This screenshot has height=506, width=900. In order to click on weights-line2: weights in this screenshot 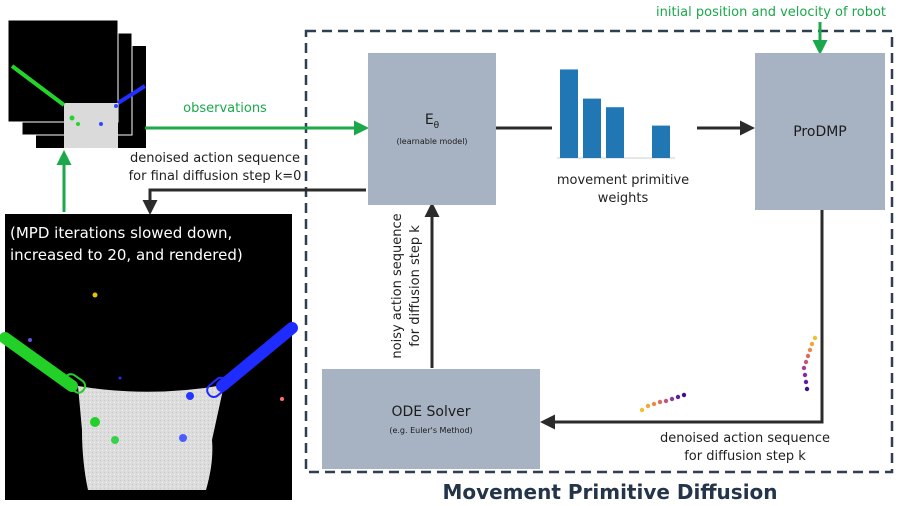, I will do `click(623, 198)`.